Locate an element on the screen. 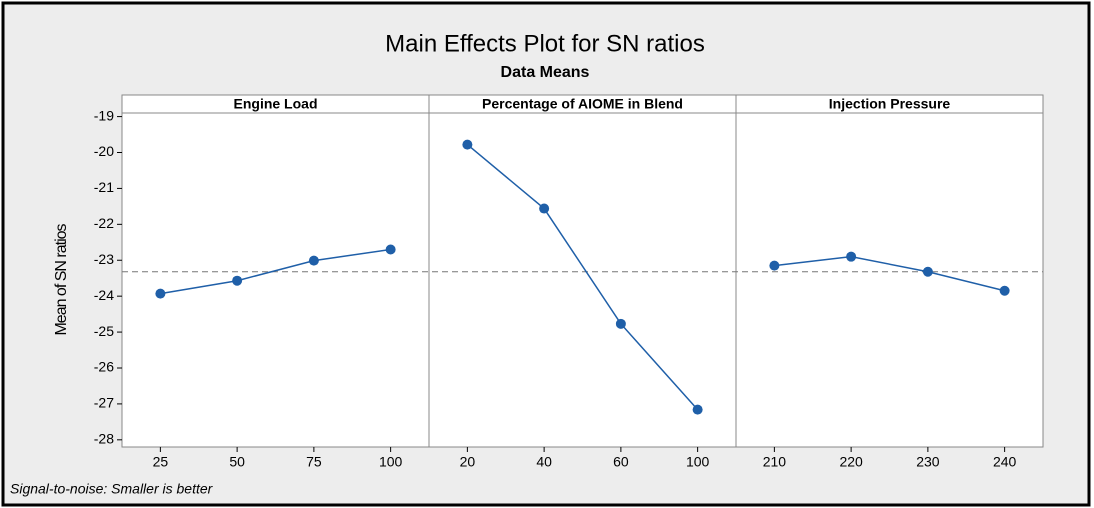 This screenshot has width=1094, height=508. y-tick-label: -20 is located at coordinates (104, 151).